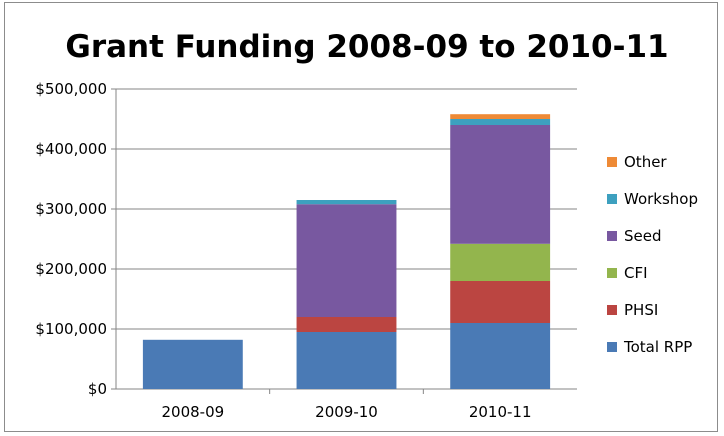 This screenshot has width=724, height=436. Describe the element at coordinates (657, 347) in the screenshot. I see `legend-label: Total RPP` at that location.